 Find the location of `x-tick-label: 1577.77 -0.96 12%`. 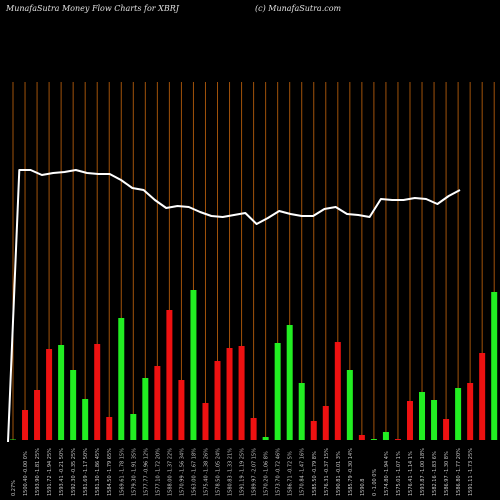

x-tick-label: 1577.77 -0.96 12% is located at coordinates (146, 472).